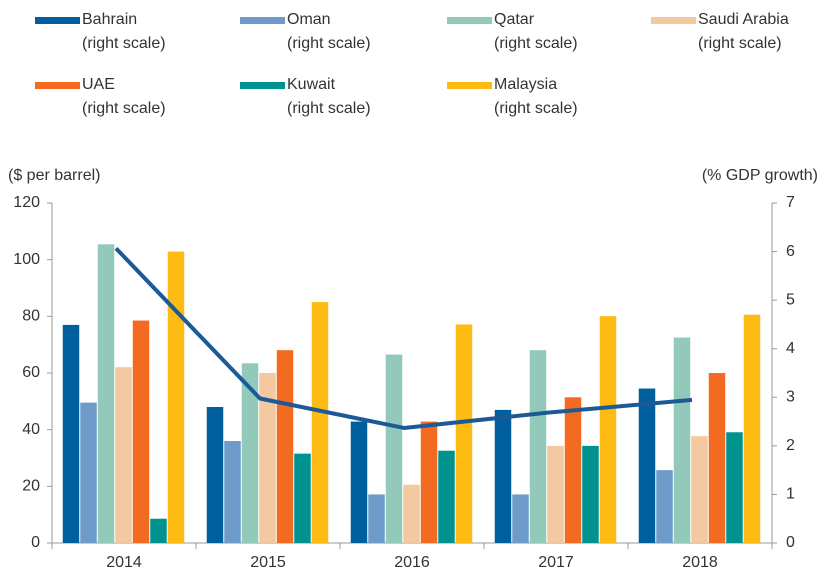  I want to click on legend-label: UAE (right scale), so click(124, 96).